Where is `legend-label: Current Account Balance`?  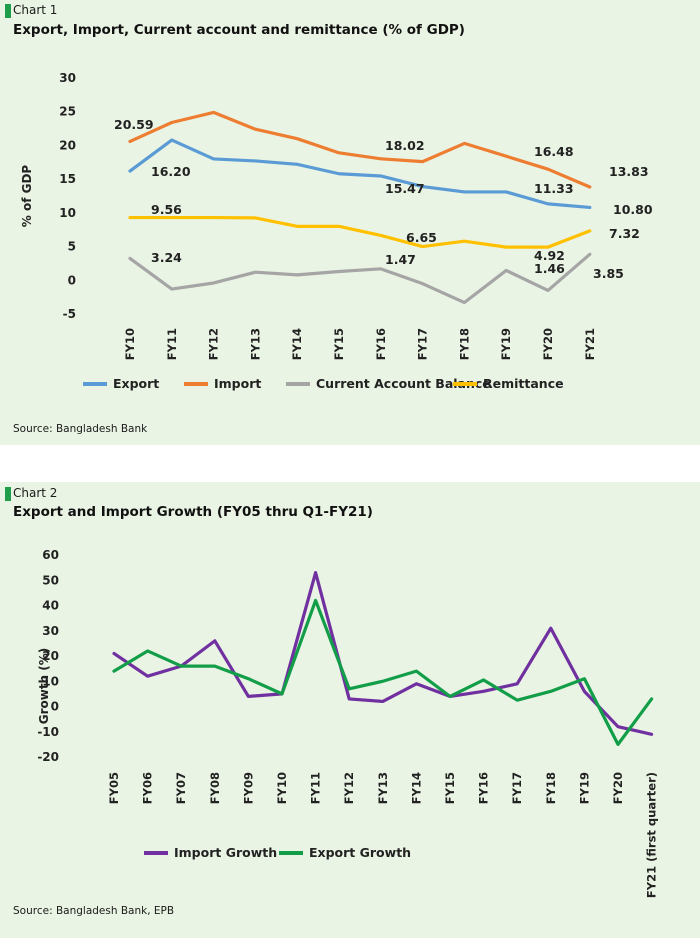
legend-label: Current Account Balance is located at coordinates (403, 383).